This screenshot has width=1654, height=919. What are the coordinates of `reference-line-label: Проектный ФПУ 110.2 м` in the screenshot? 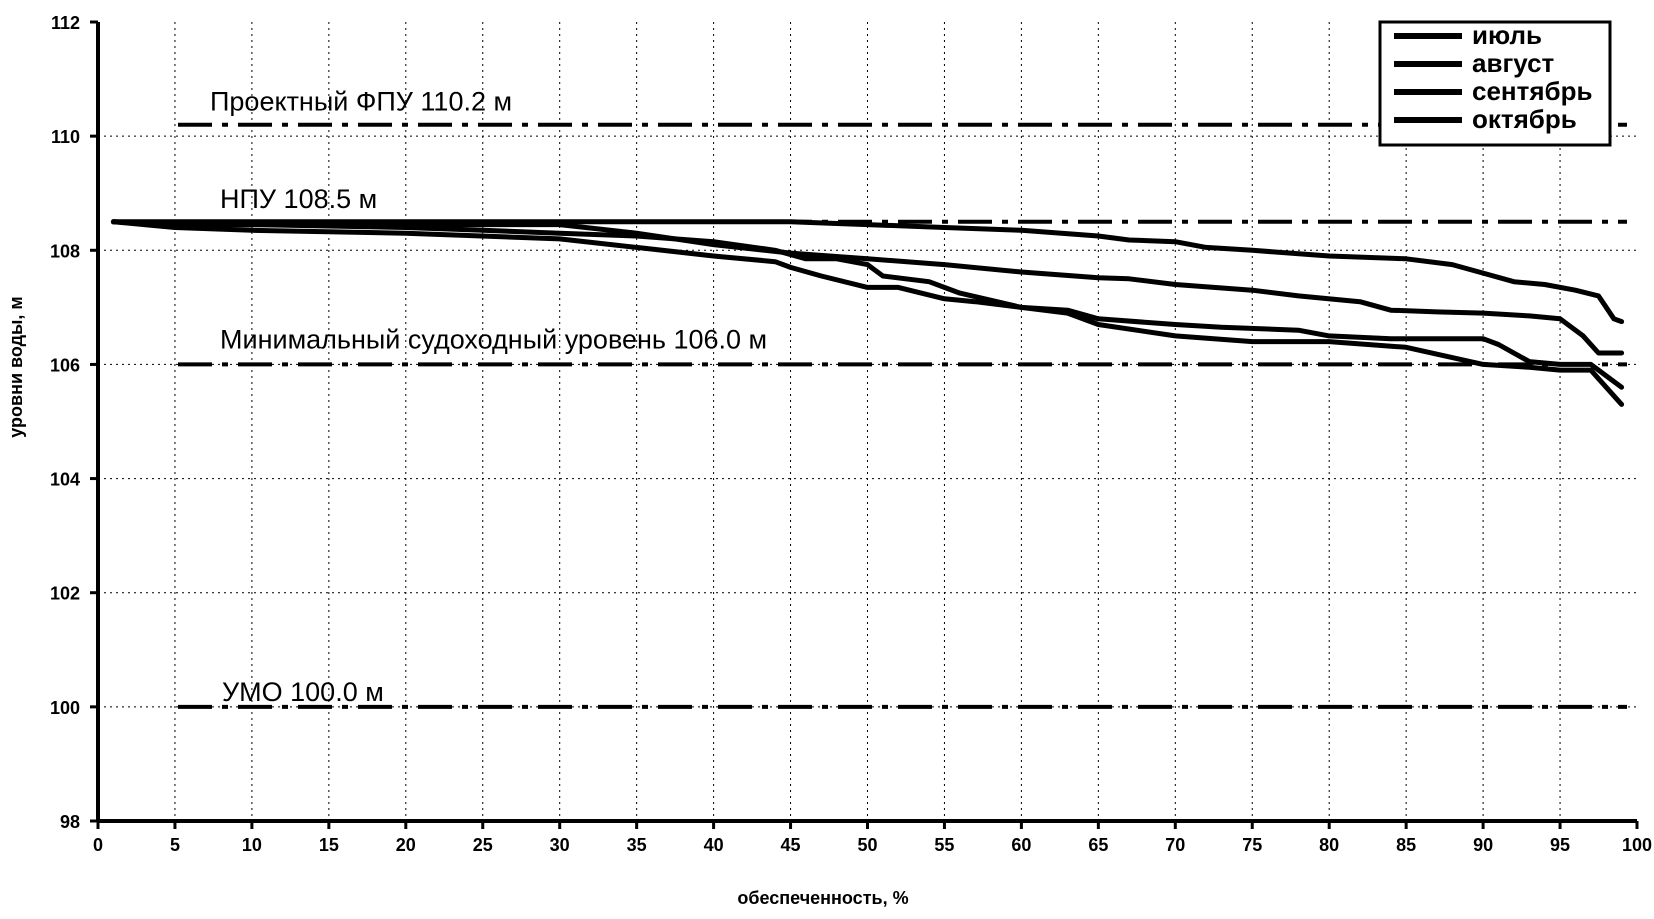 It's located at (361, 102).